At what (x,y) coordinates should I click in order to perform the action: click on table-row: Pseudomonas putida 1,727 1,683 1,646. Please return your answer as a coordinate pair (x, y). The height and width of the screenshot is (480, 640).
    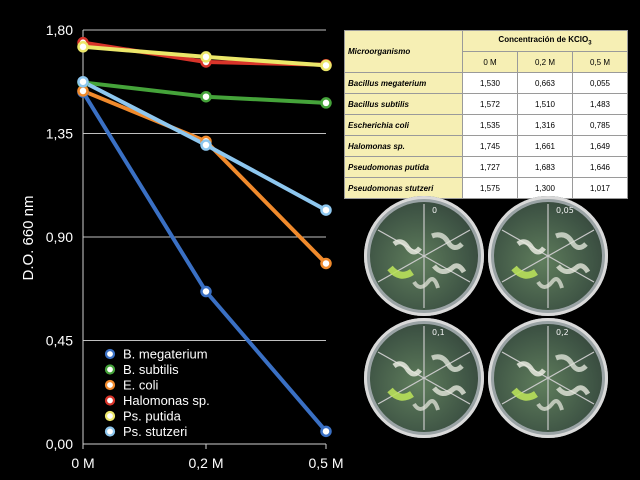
    Looking at the image, I should click on (486, 167).